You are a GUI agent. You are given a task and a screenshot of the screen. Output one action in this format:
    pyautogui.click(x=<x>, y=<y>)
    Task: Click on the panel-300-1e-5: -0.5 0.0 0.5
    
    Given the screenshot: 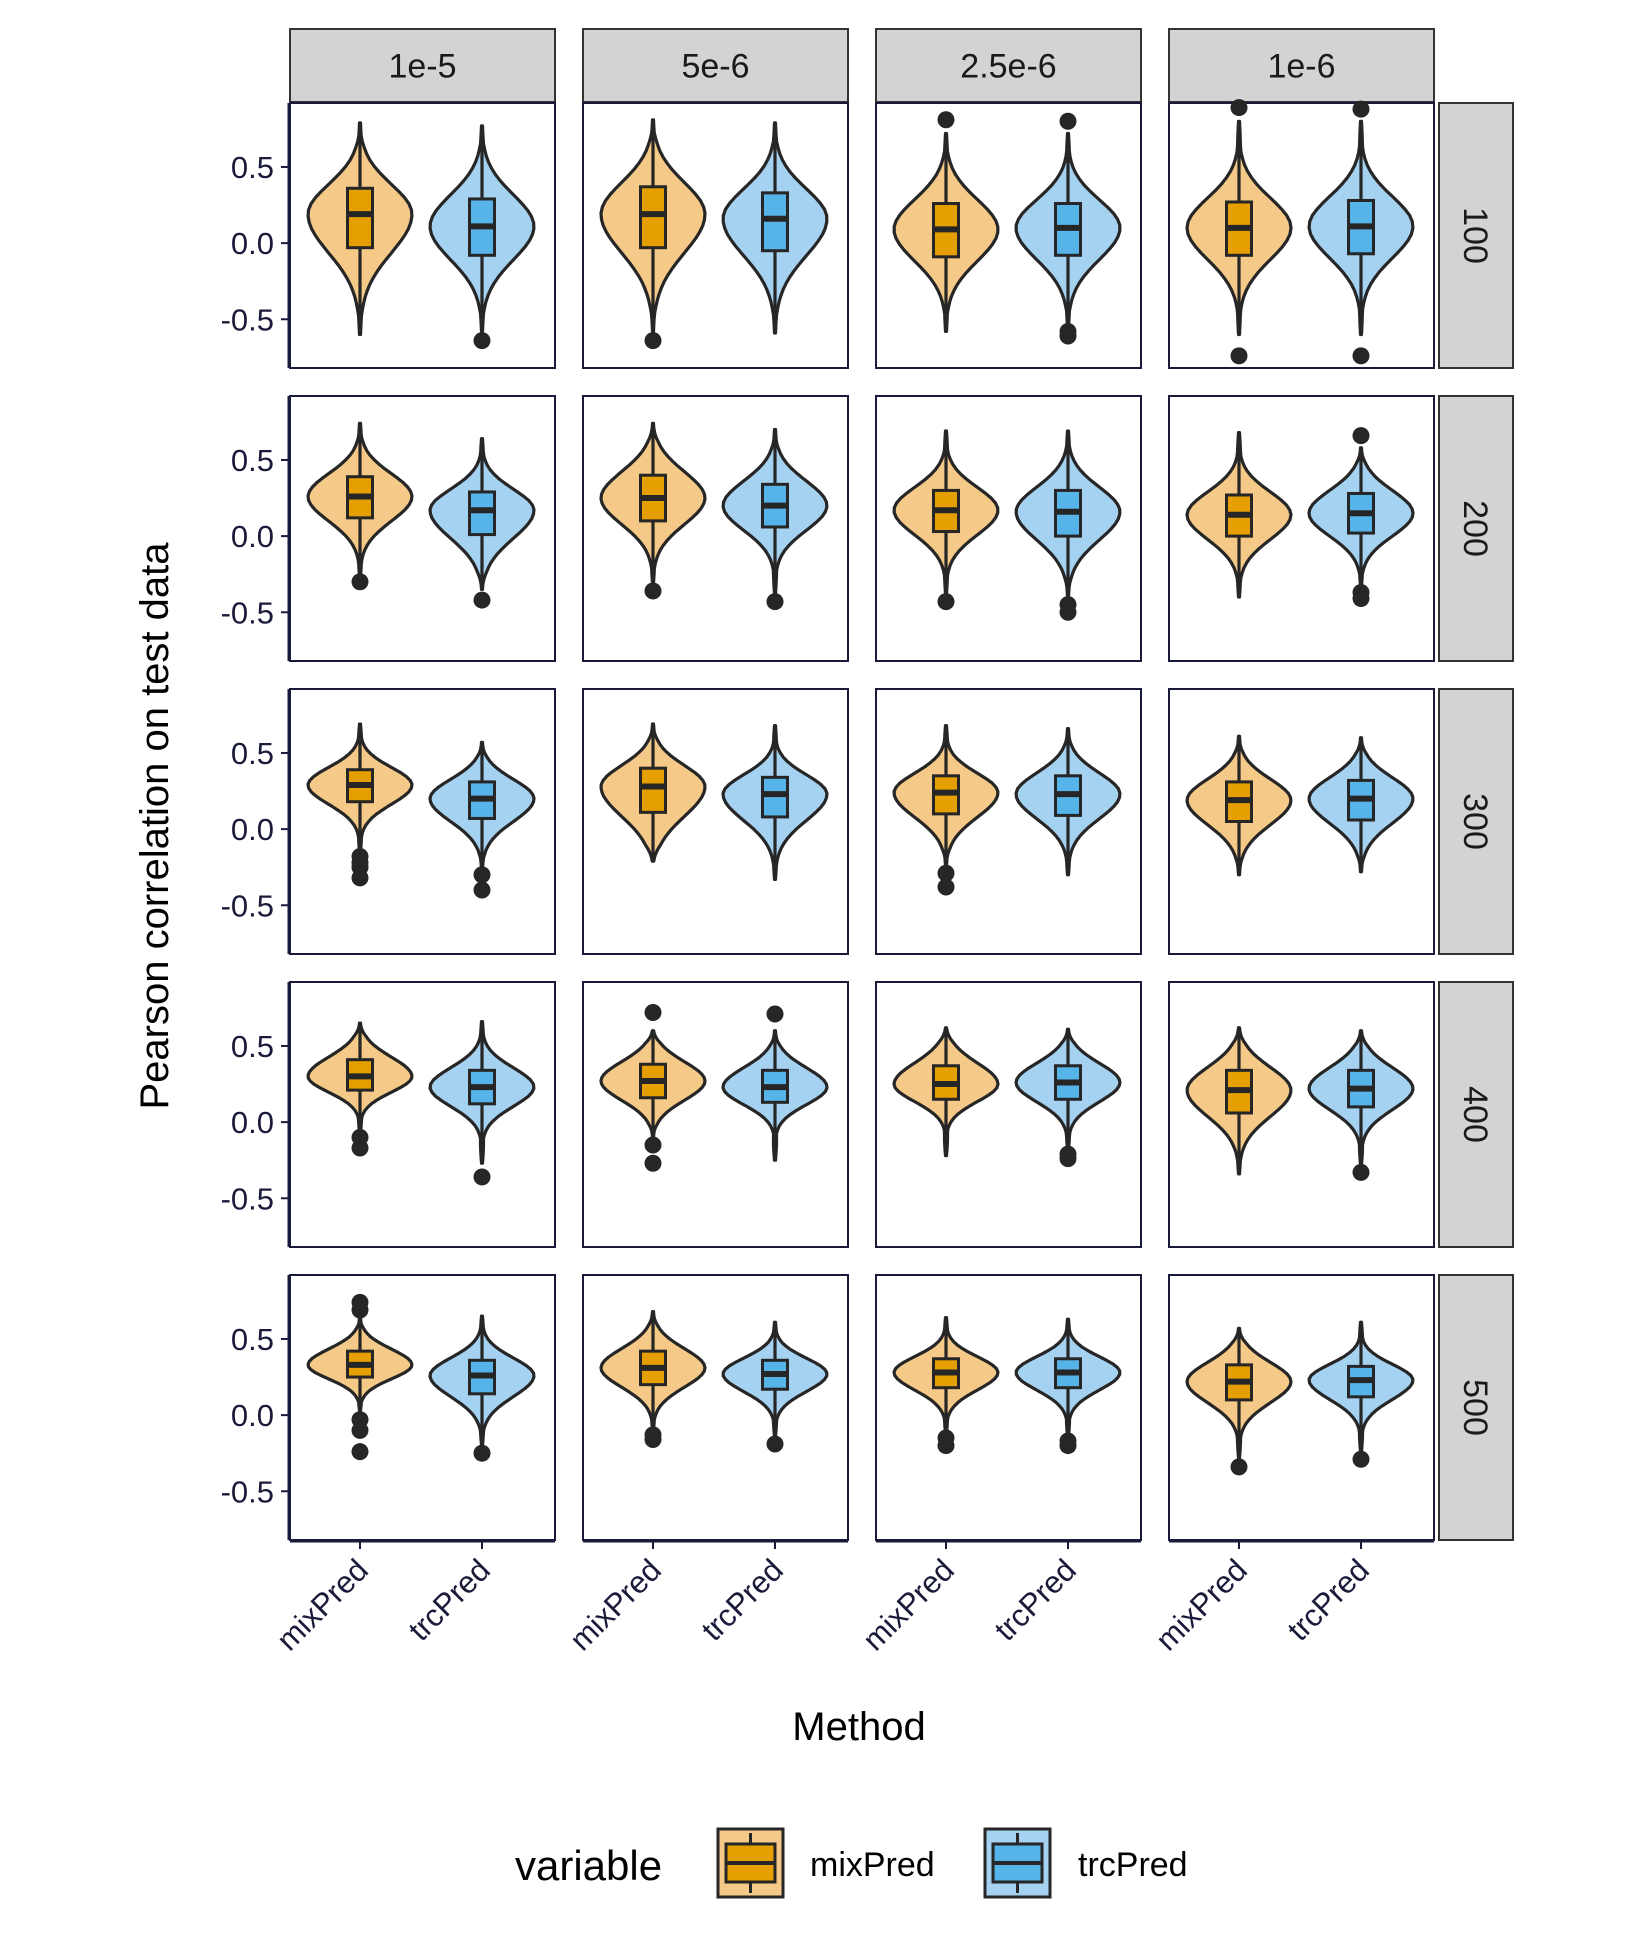 What is the action you would take?
    pyautogui.click(x=388, y=821)
    